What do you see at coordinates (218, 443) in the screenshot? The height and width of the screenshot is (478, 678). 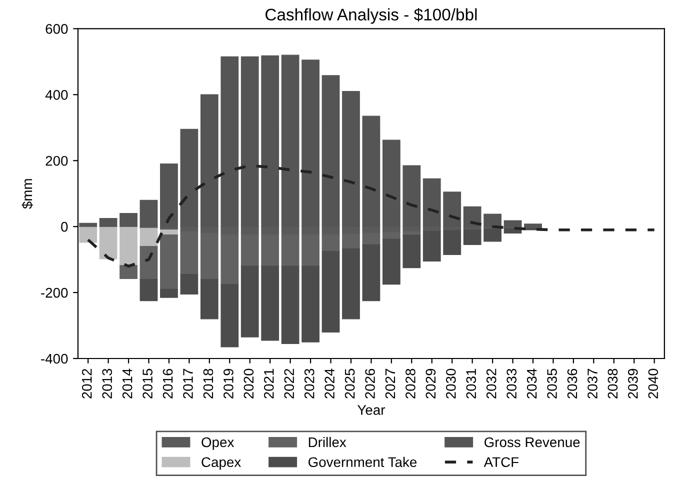 I see `legend-label: Opex` at bounding box center [218, 443].